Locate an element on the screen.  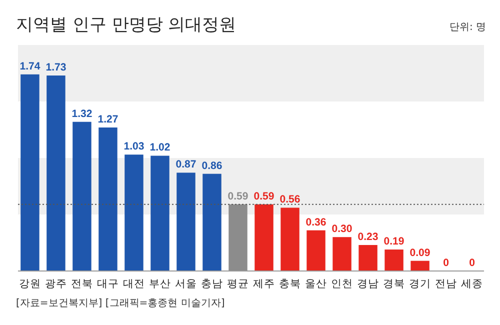
data-label: 1.27 is located at coordinates (108, 119).